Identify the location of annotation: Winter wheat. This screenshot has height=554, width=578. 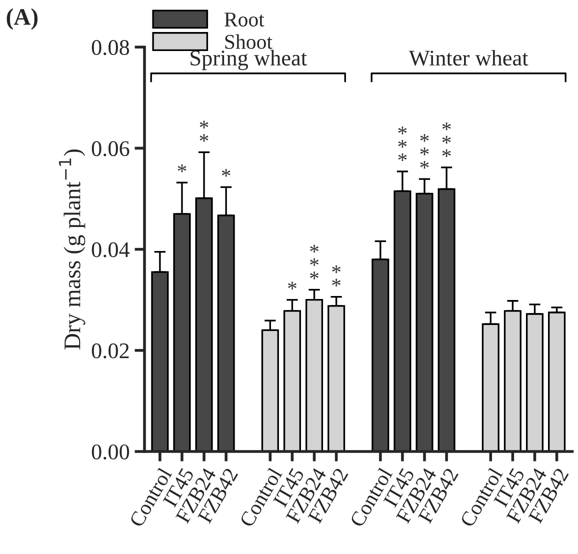
(468, 58).